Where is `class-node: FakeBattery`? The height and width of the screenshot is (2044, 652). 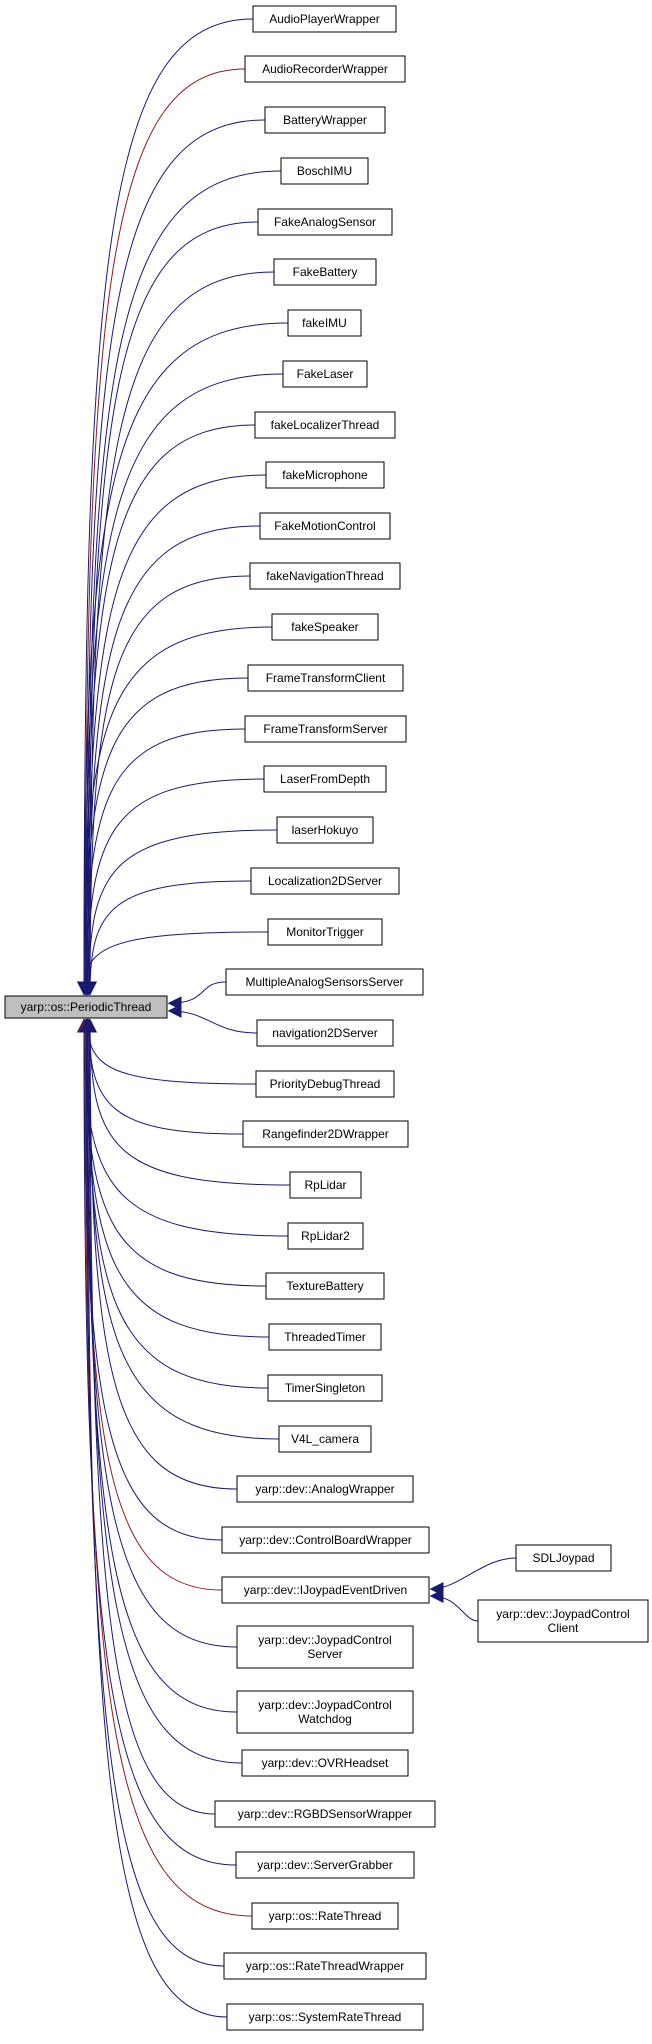 class-node: FakeBattery is located at coordinates (325, 272).